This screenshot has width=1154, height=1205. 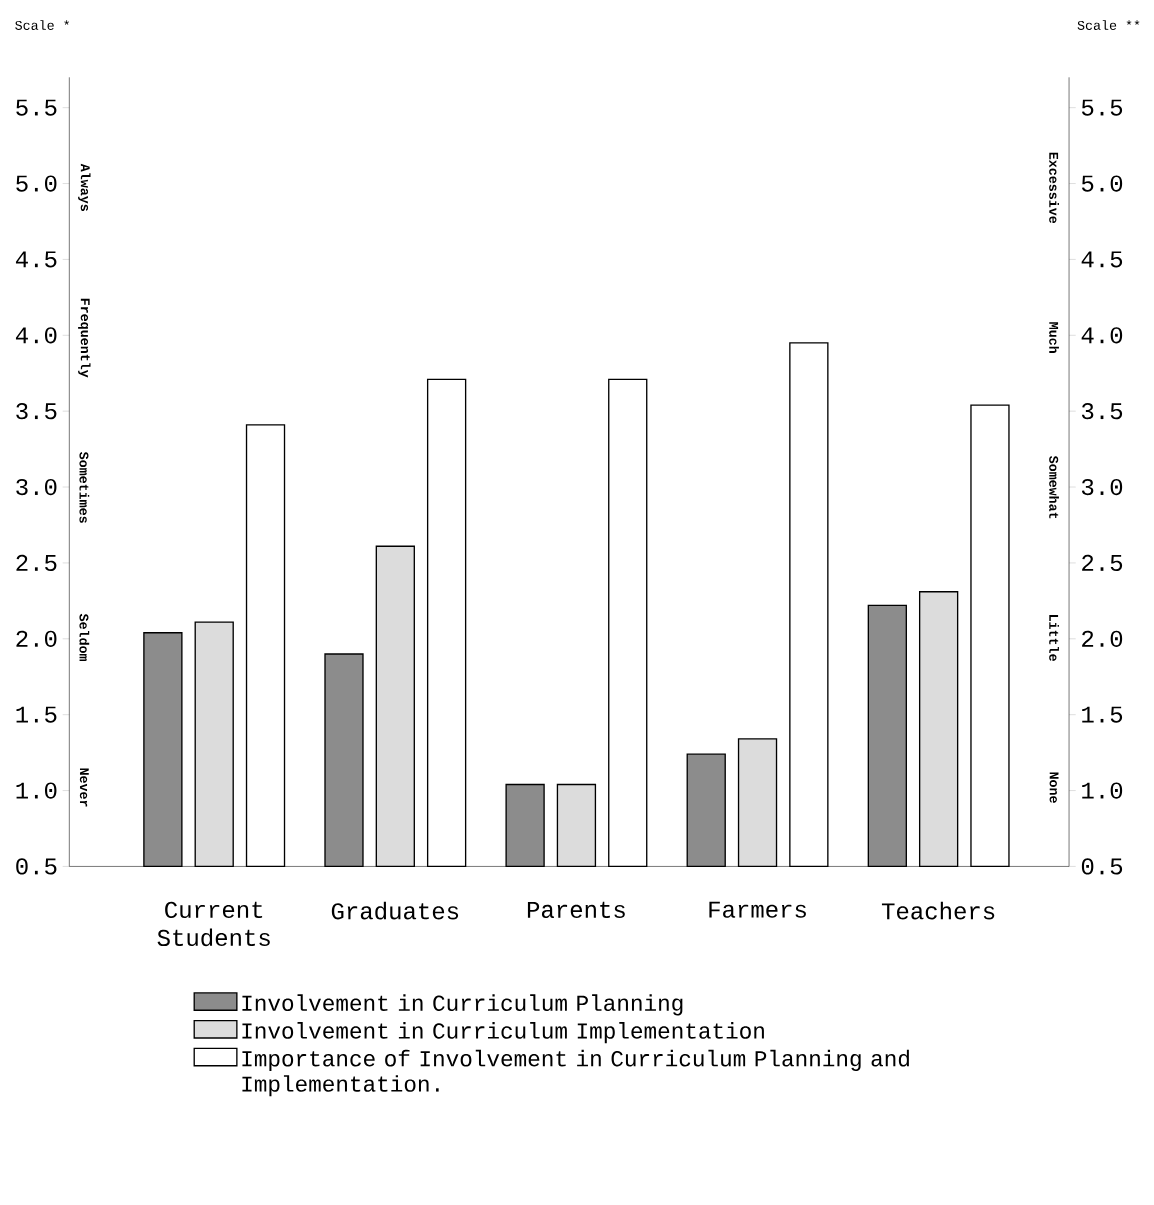 I want to click on x-tick-label: Parents, so click(x=576, y=910).